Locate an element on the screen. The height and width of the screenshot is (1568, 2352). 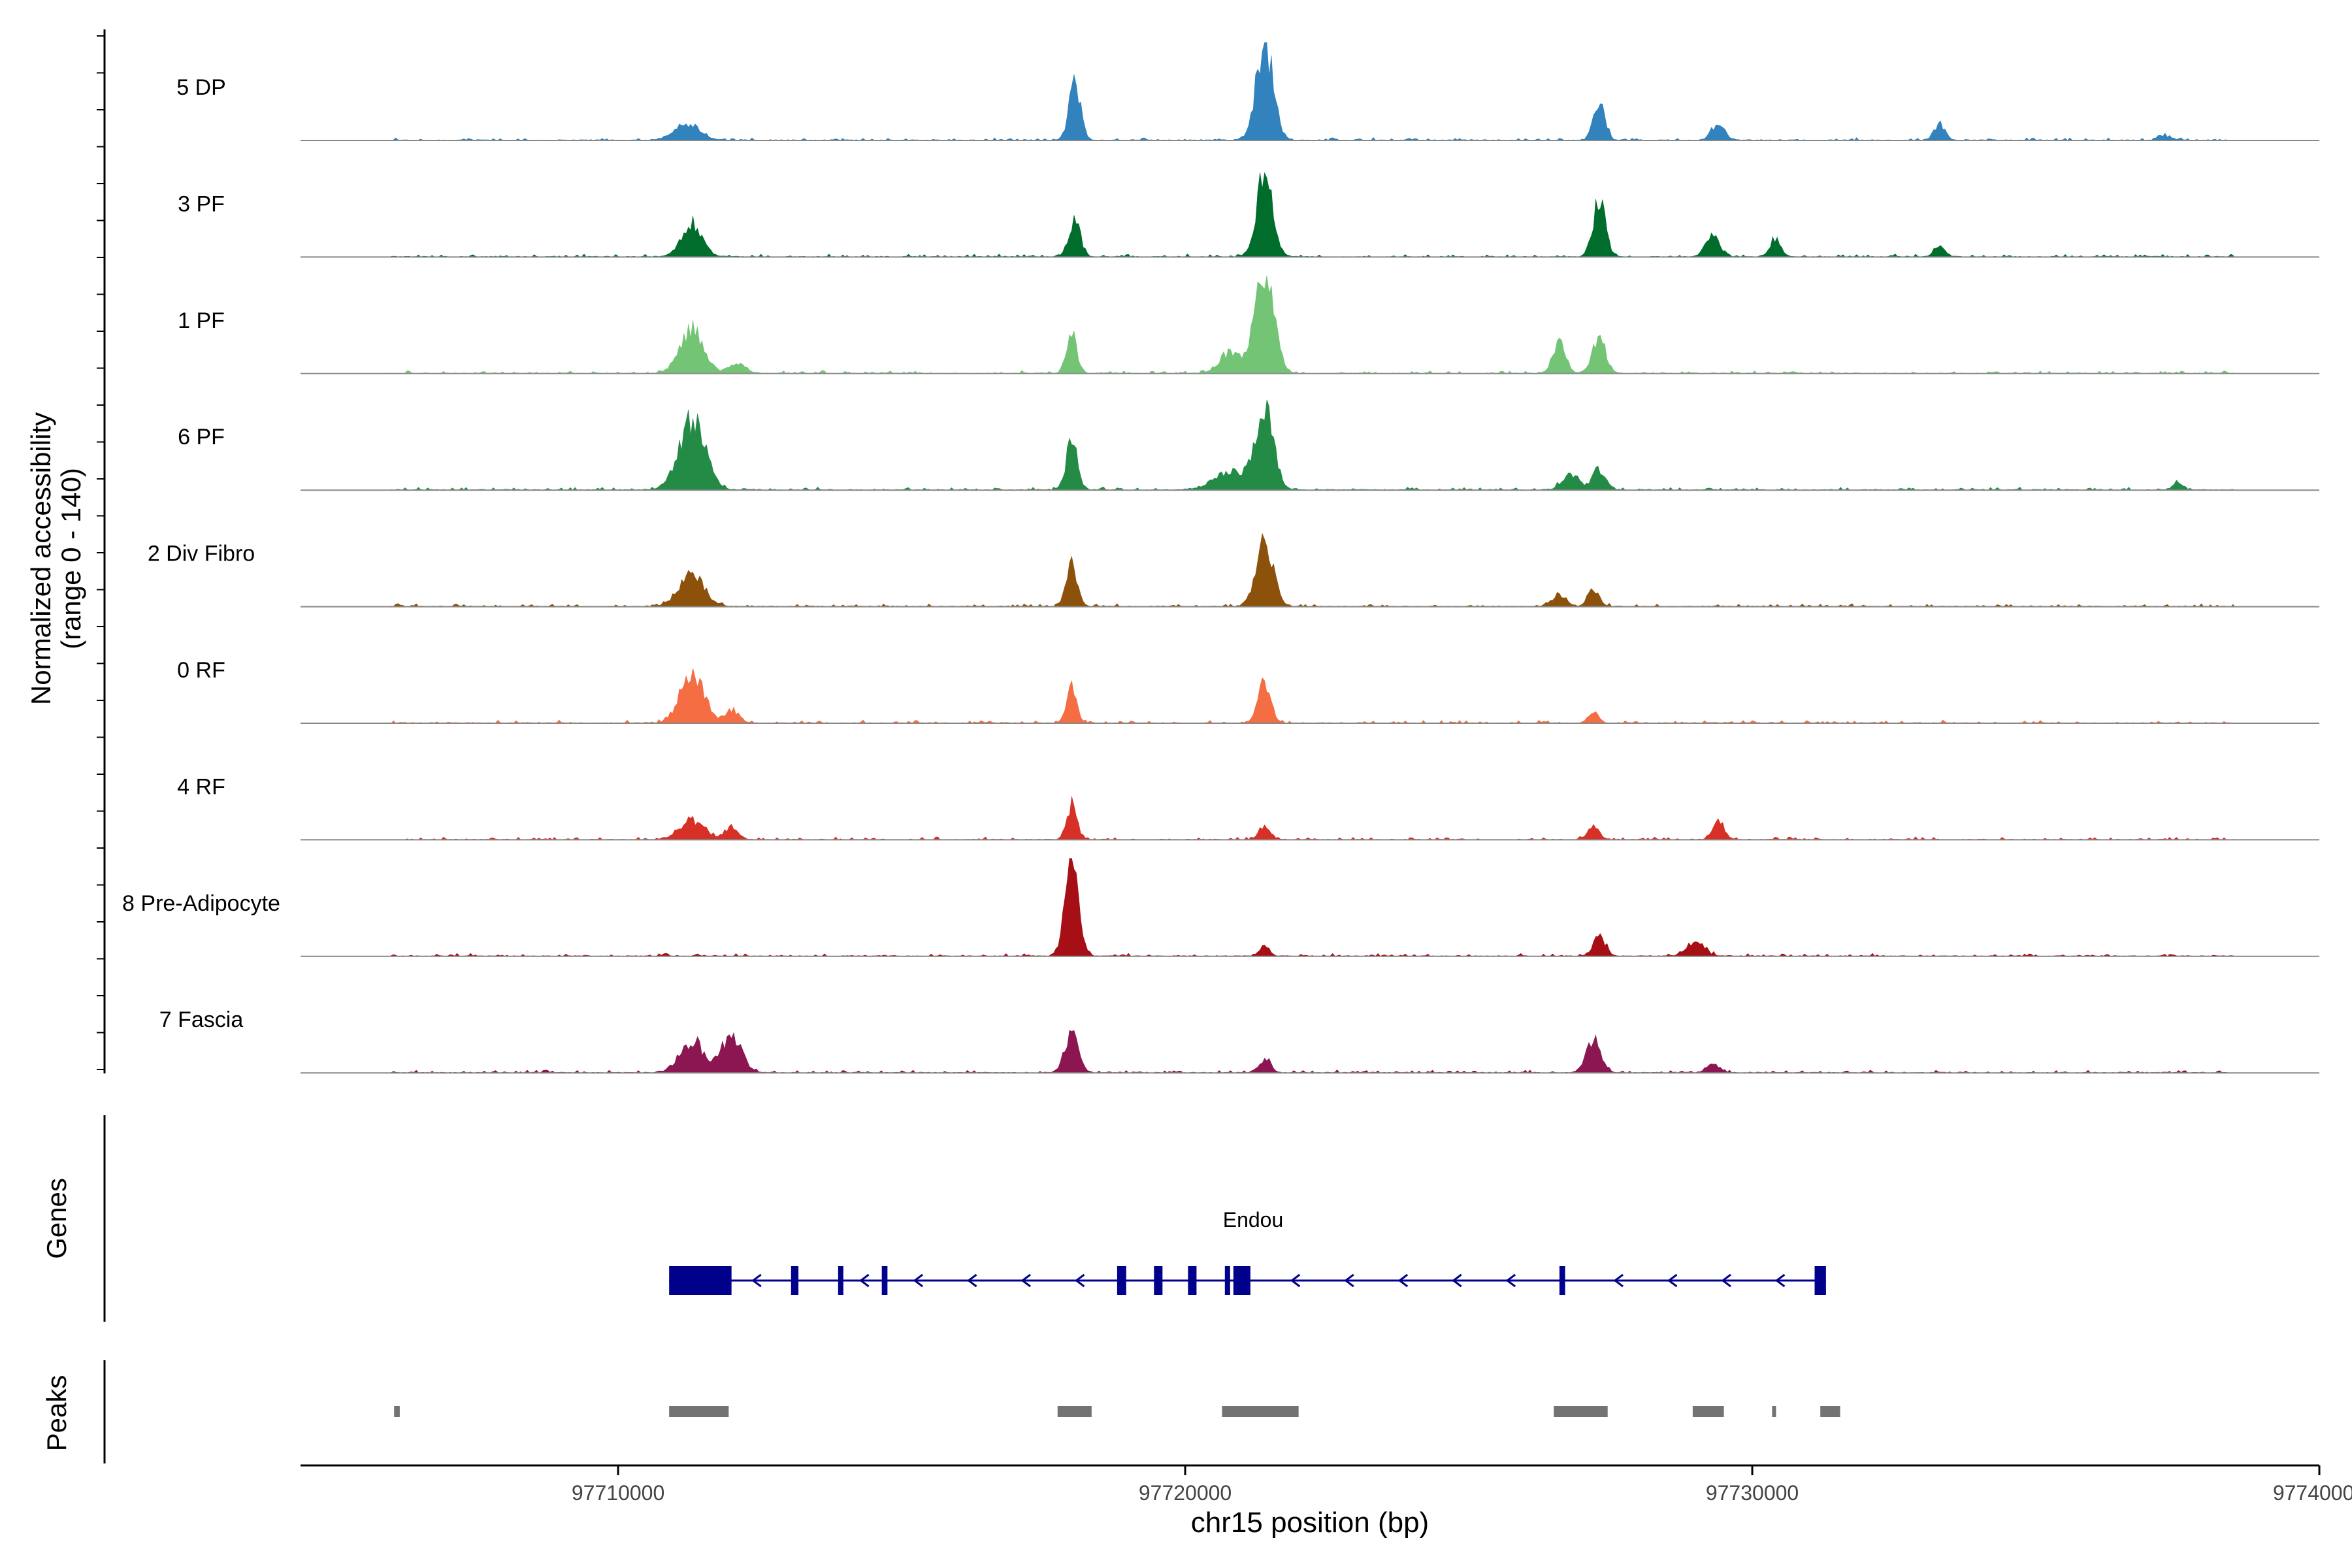
coverage-area-0-rf is located at coordinates (1312, 696).